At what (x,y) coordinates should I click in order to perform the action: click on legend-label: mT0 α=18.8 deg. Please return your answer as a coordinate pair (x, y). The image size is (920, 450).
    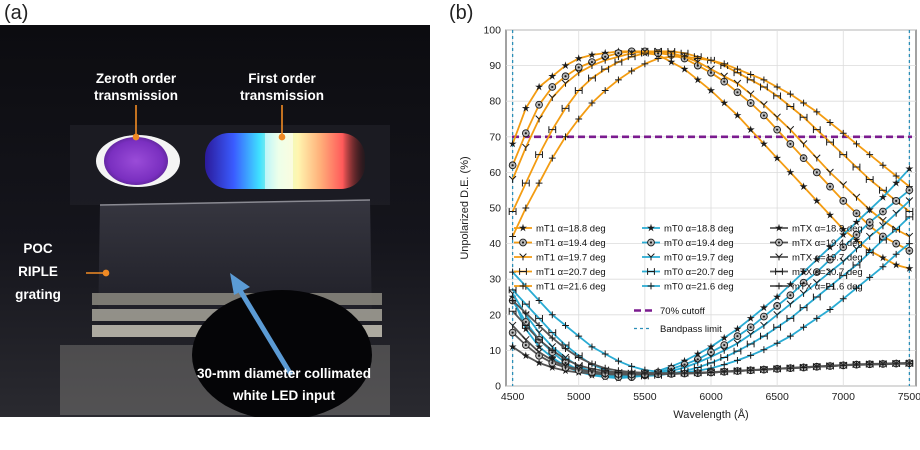
    Looking at the image, I should click on (699, 229).